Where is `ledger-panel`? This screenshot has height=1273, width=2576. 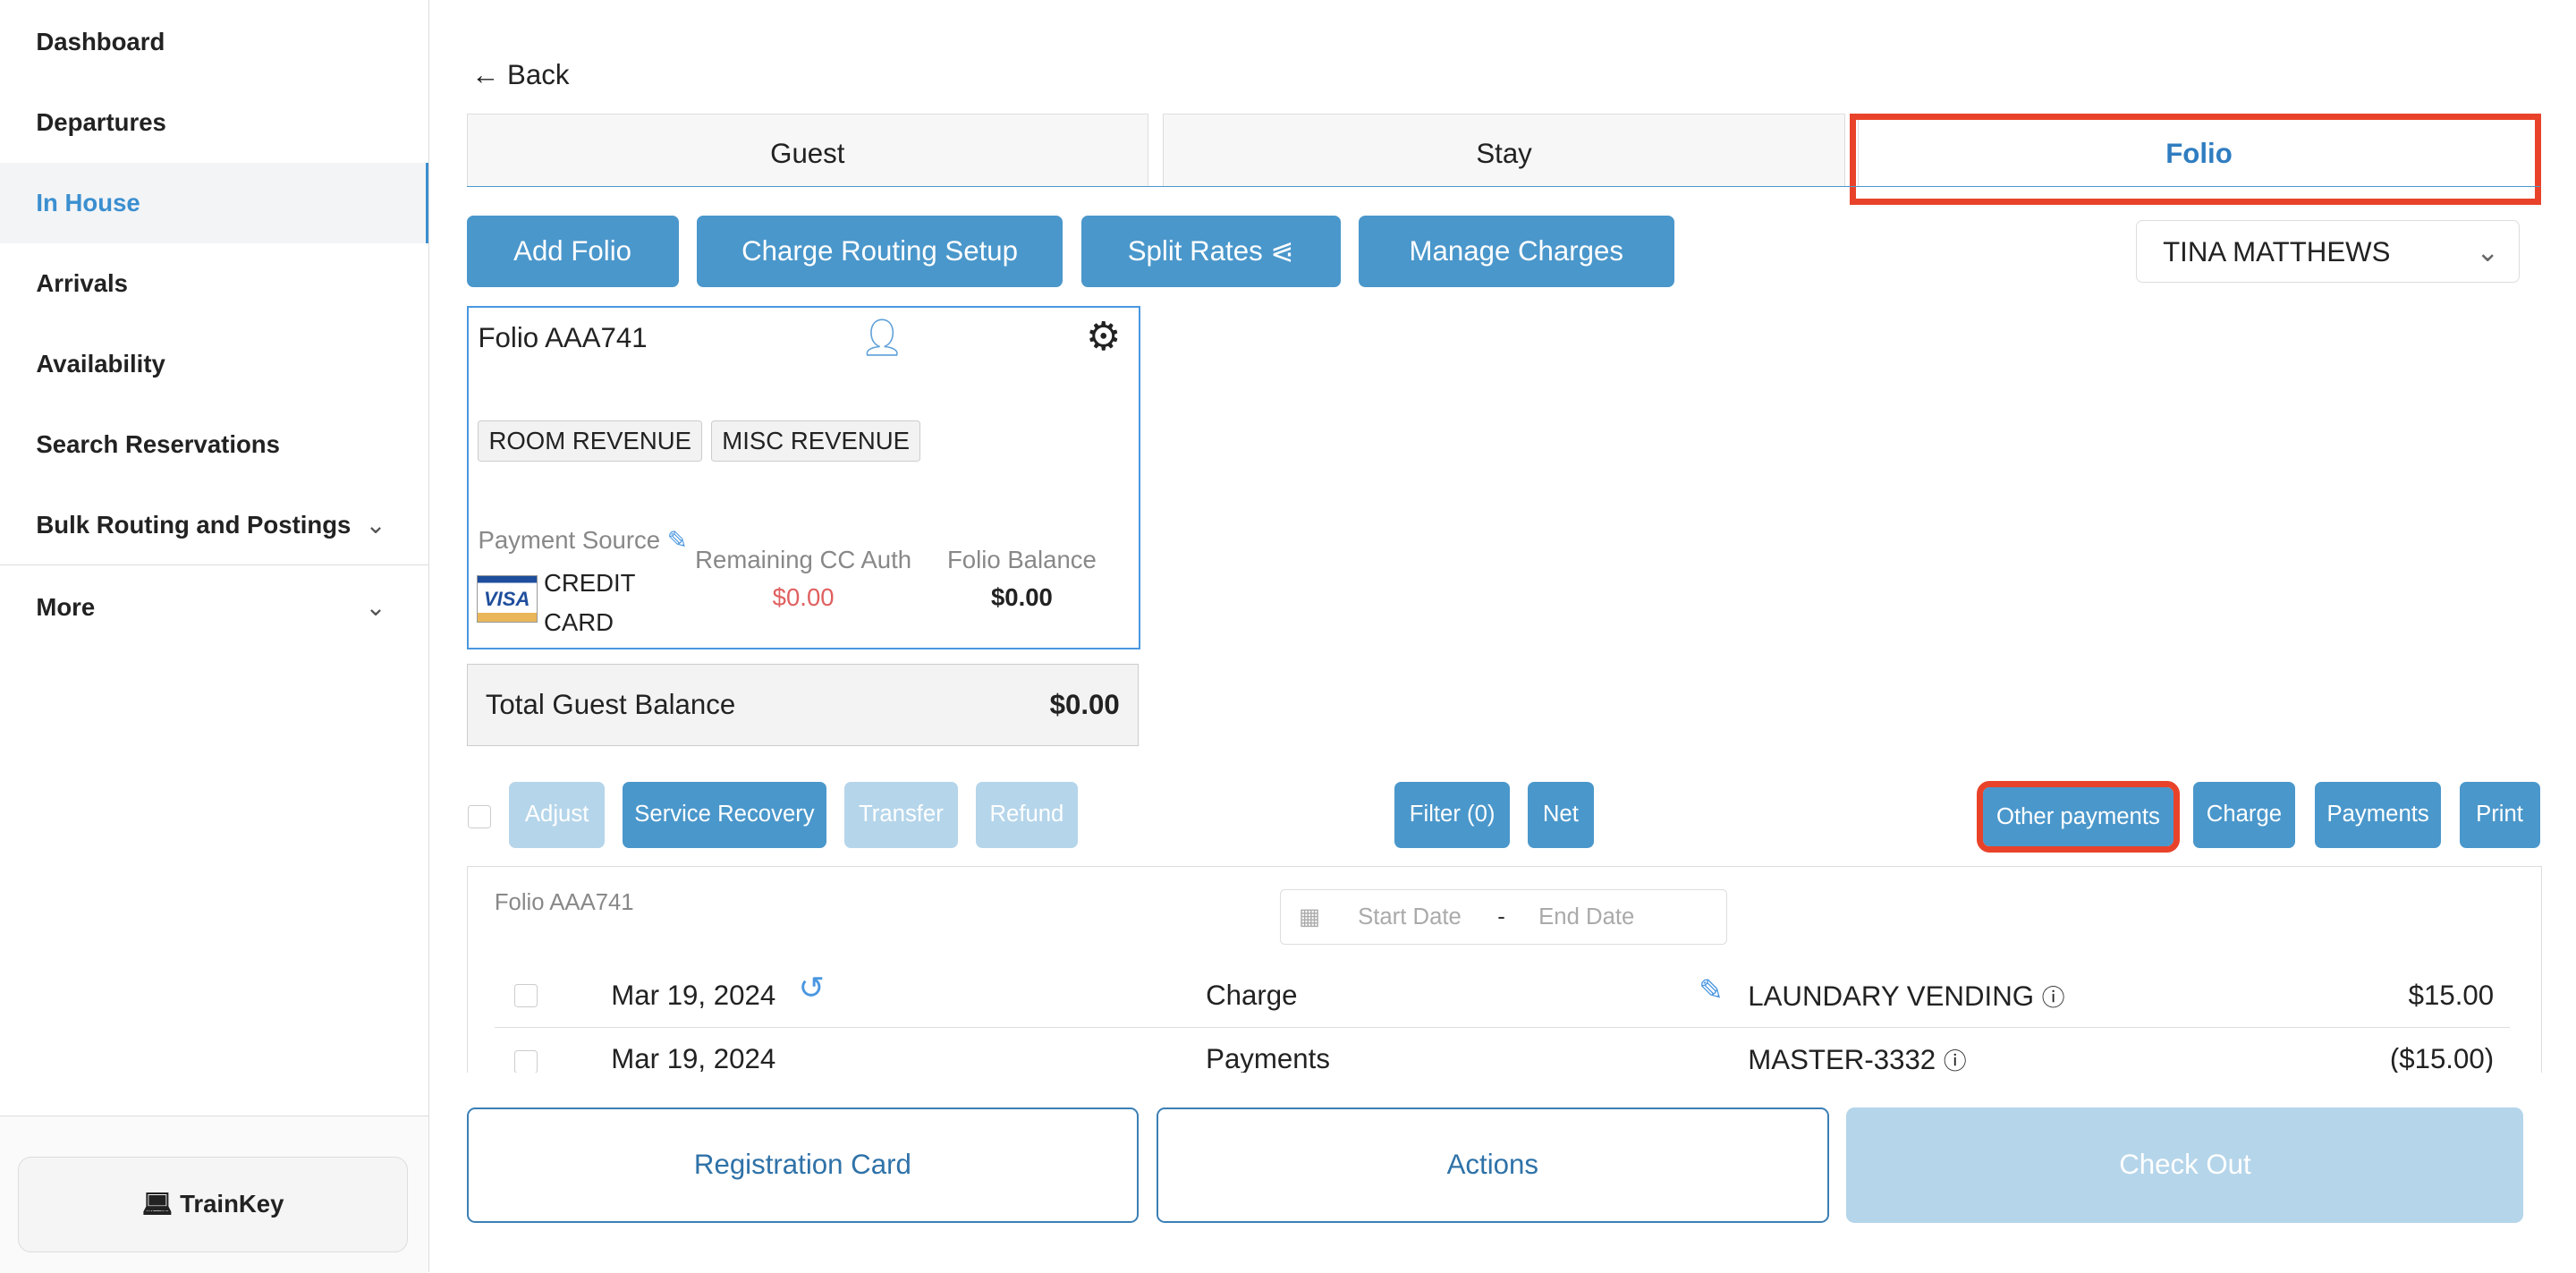 ledger-panel is located at coordinates (1504, 973).